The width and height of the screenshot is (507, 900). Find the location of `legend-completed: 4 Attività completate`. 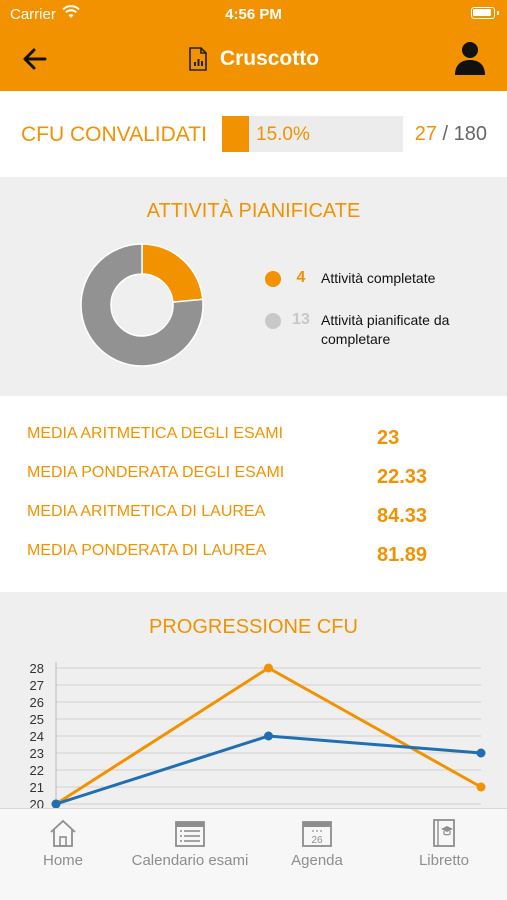

legend-completed: 4 Attività completate is located at coordinates (378, 278).